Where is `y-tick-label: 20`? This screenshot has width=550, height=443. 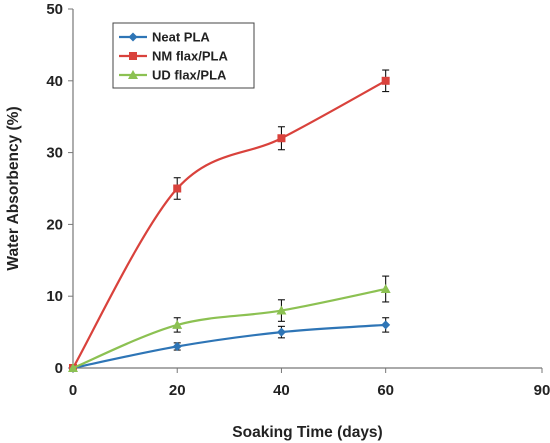
y-tick-label: 20 is located at coordinates (54, 224).